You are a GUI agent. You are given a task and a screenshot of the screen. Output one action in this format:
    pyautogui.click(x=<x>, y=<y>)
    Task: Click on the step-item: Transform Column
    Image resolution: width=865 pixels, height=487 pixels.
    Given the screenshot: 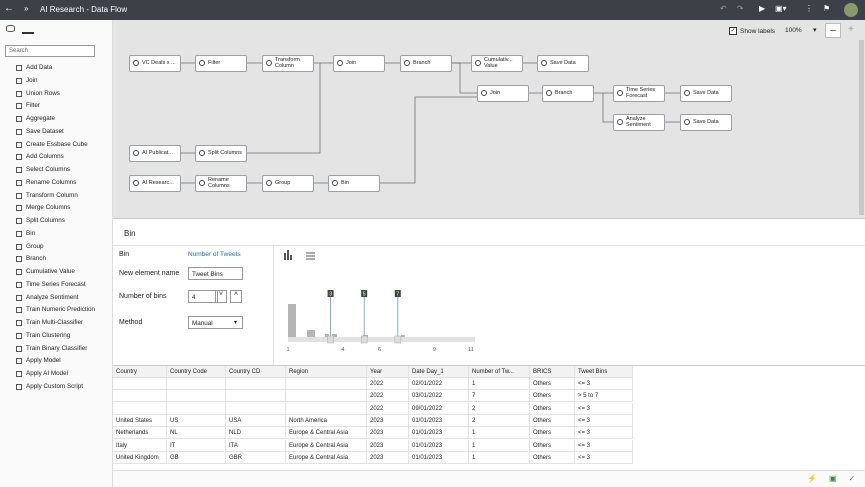 What is the action you would take?
    pyautogui.click(x=52, y=195)
    